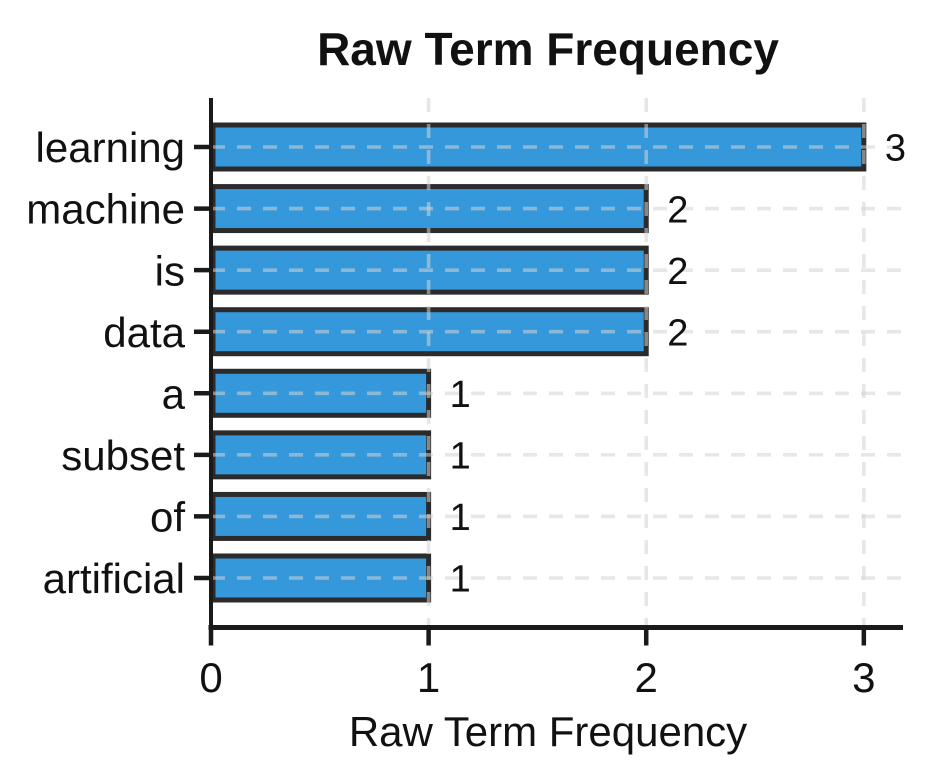 This screenshot has height=784, width=935. What do you see at coordinates (210, 677) in the screenshot?
I see `x-tick-label: 0` at bounding box center [210, 677].